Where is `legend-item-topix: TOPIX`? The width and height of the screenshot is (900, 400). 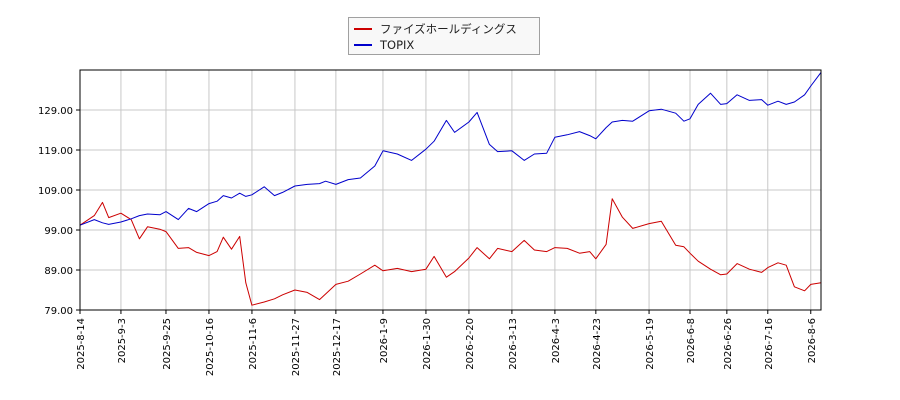
legend-item-topix: TOPIX is located at coordinates (384, 45).